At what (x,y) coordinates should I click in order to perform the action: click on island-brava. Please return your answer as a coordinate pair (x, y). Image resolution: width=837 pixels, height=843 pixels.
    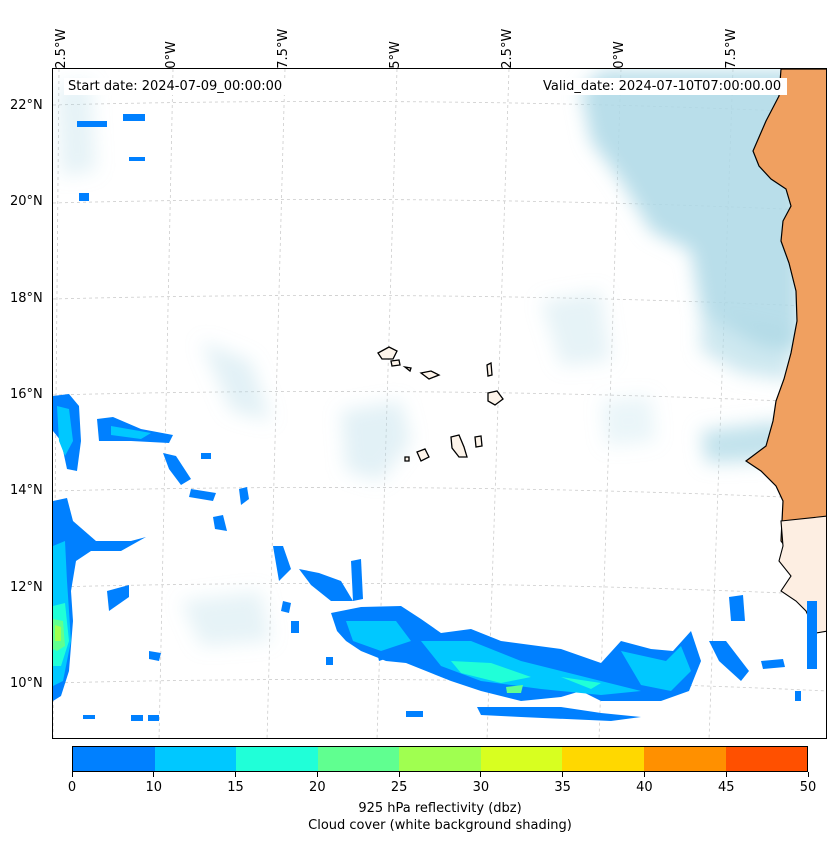
    Looking at the image, I should click on (407, 459).